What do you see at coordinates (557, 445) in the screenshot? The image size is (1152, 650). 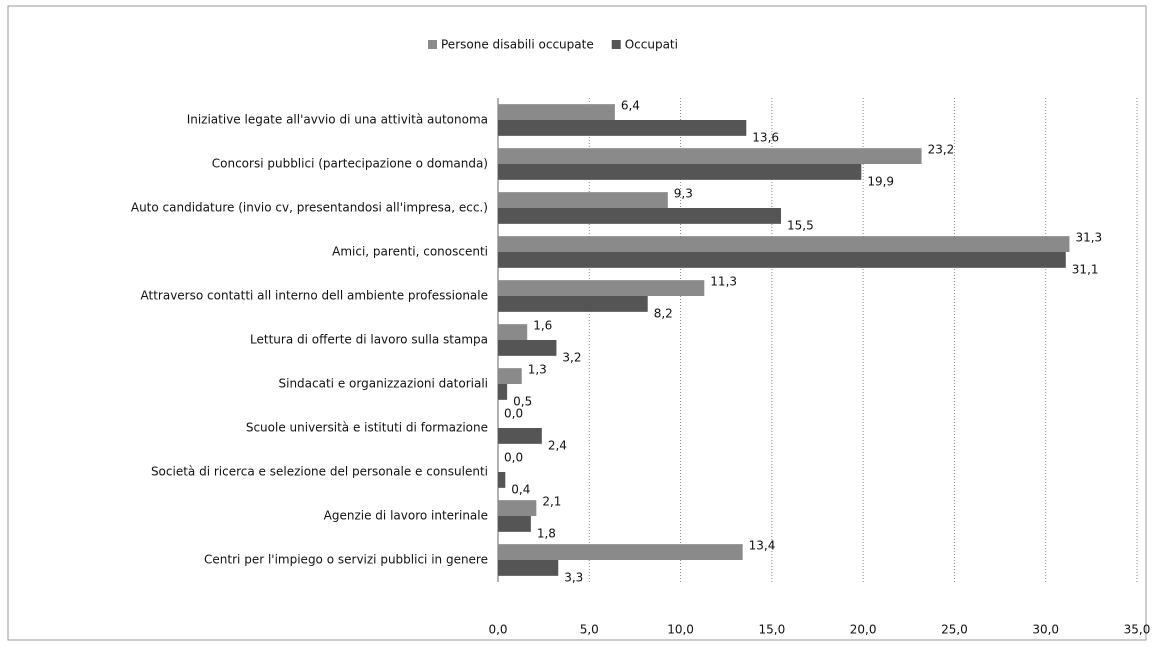 I see `data-label: 2,4` at bounding box center [557, 445].